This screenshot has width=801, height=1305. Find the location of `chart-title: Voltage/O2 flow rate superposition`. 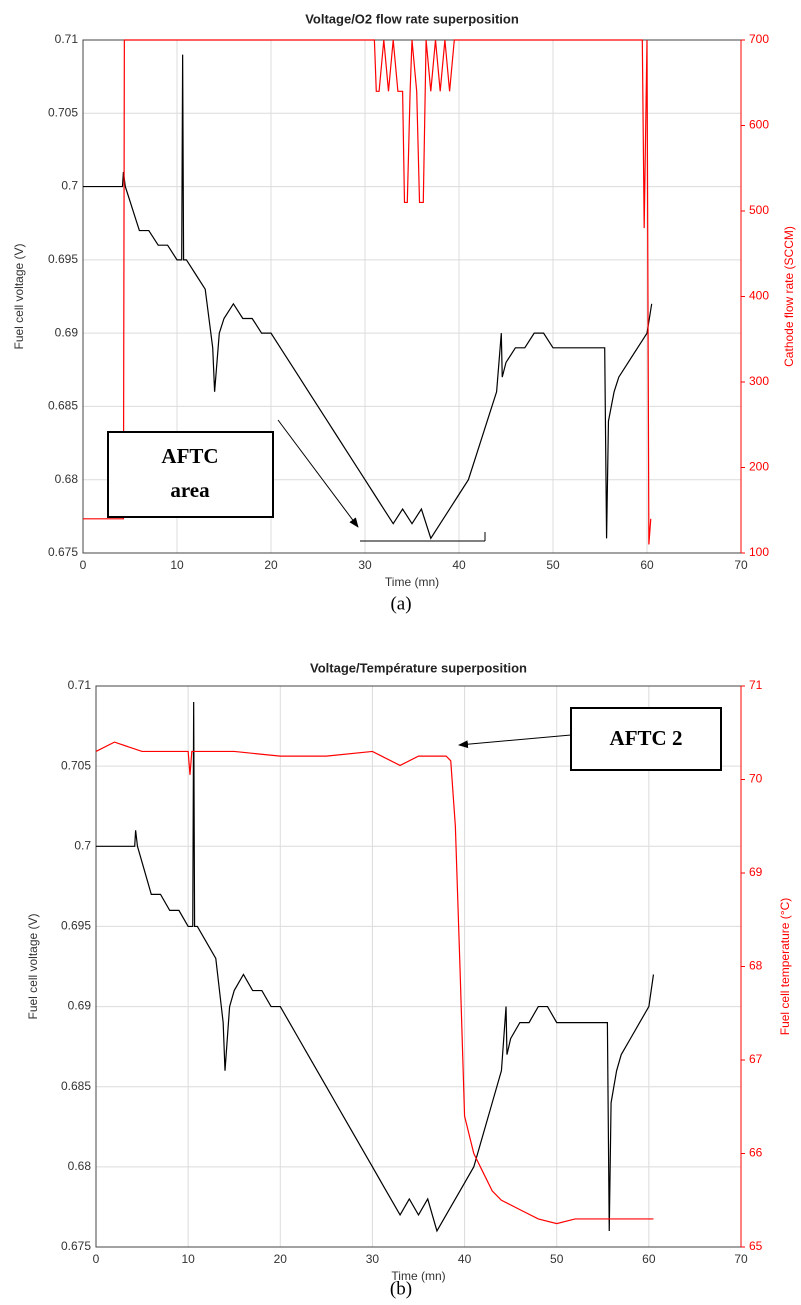

chart-title: Voltage/O2 flow rate superposition is located at coordinates (412, 18).